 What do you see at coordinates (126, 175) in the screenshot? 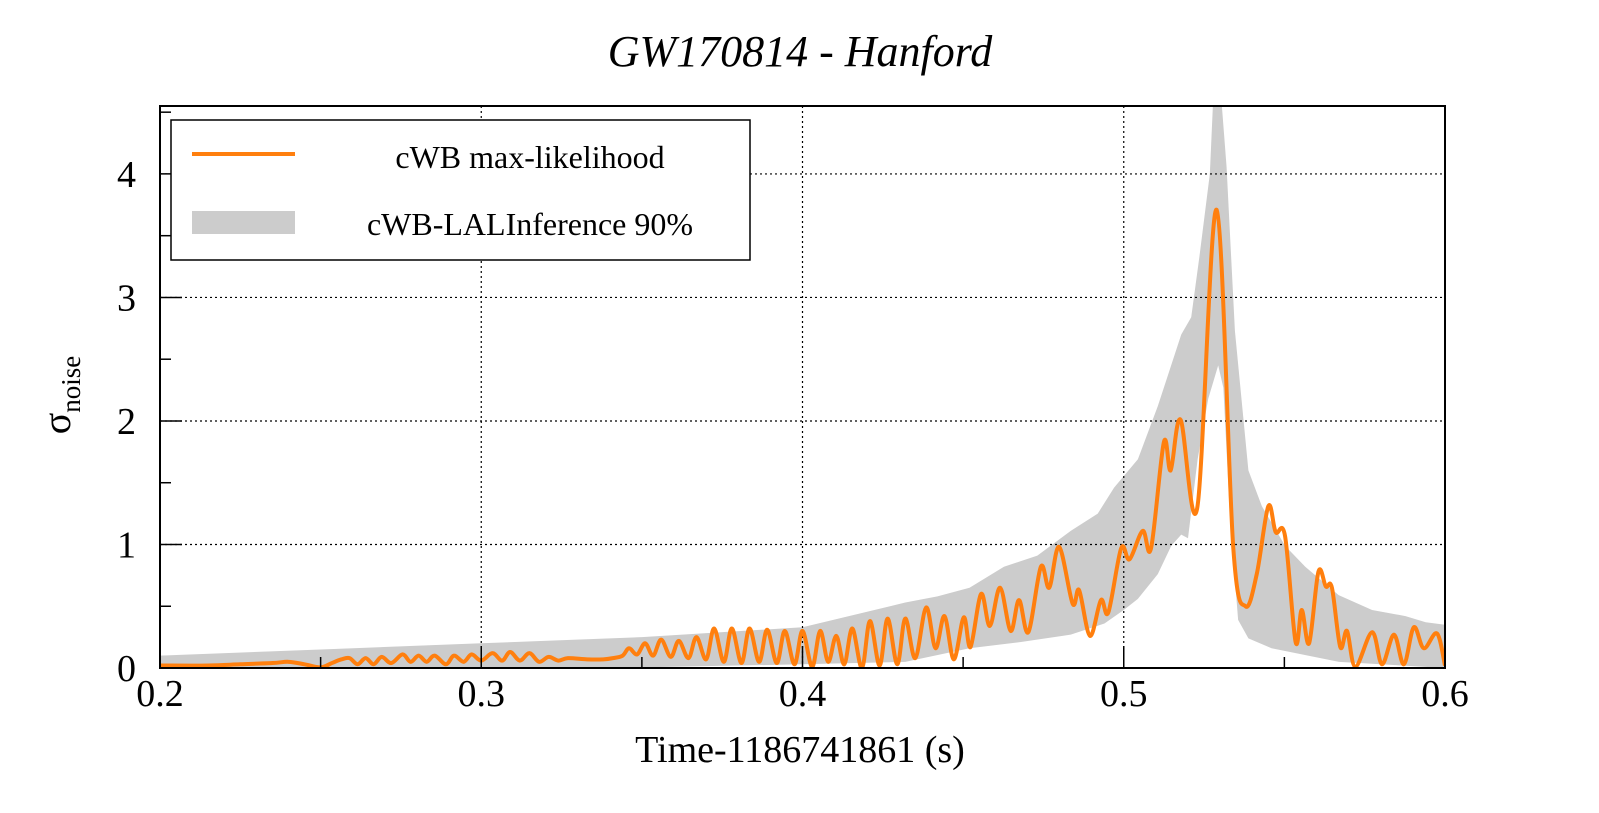
I see `y-tick-label: 4` at bounding box center [126, 175].